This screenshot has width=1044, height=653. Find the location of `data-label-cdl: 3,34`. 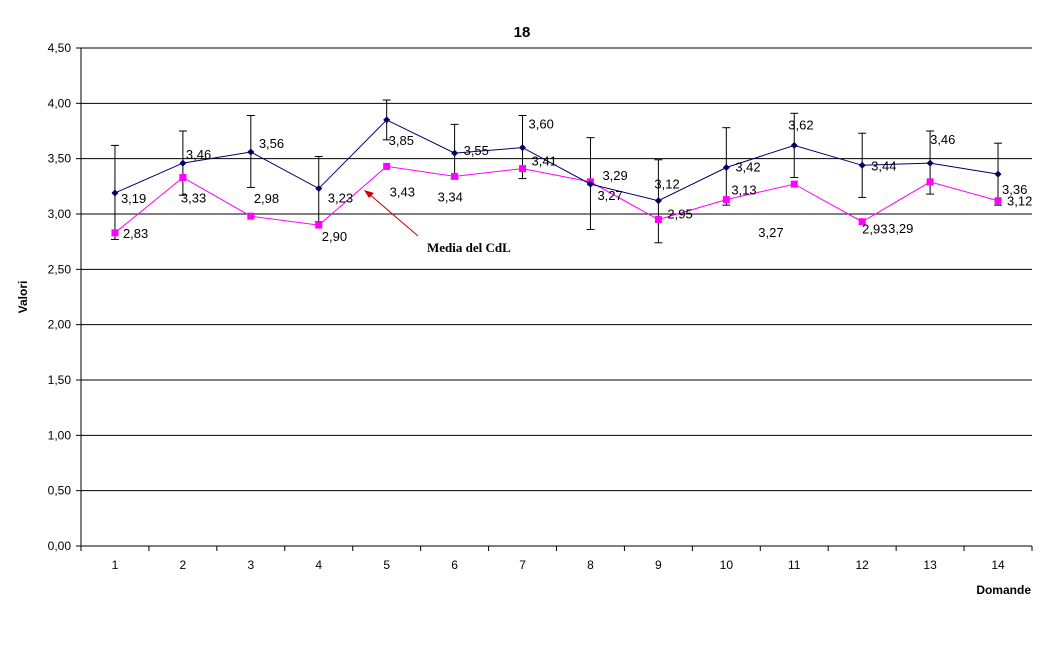

data-label-cdl: 3,34 is located at coordinates (450, 196).